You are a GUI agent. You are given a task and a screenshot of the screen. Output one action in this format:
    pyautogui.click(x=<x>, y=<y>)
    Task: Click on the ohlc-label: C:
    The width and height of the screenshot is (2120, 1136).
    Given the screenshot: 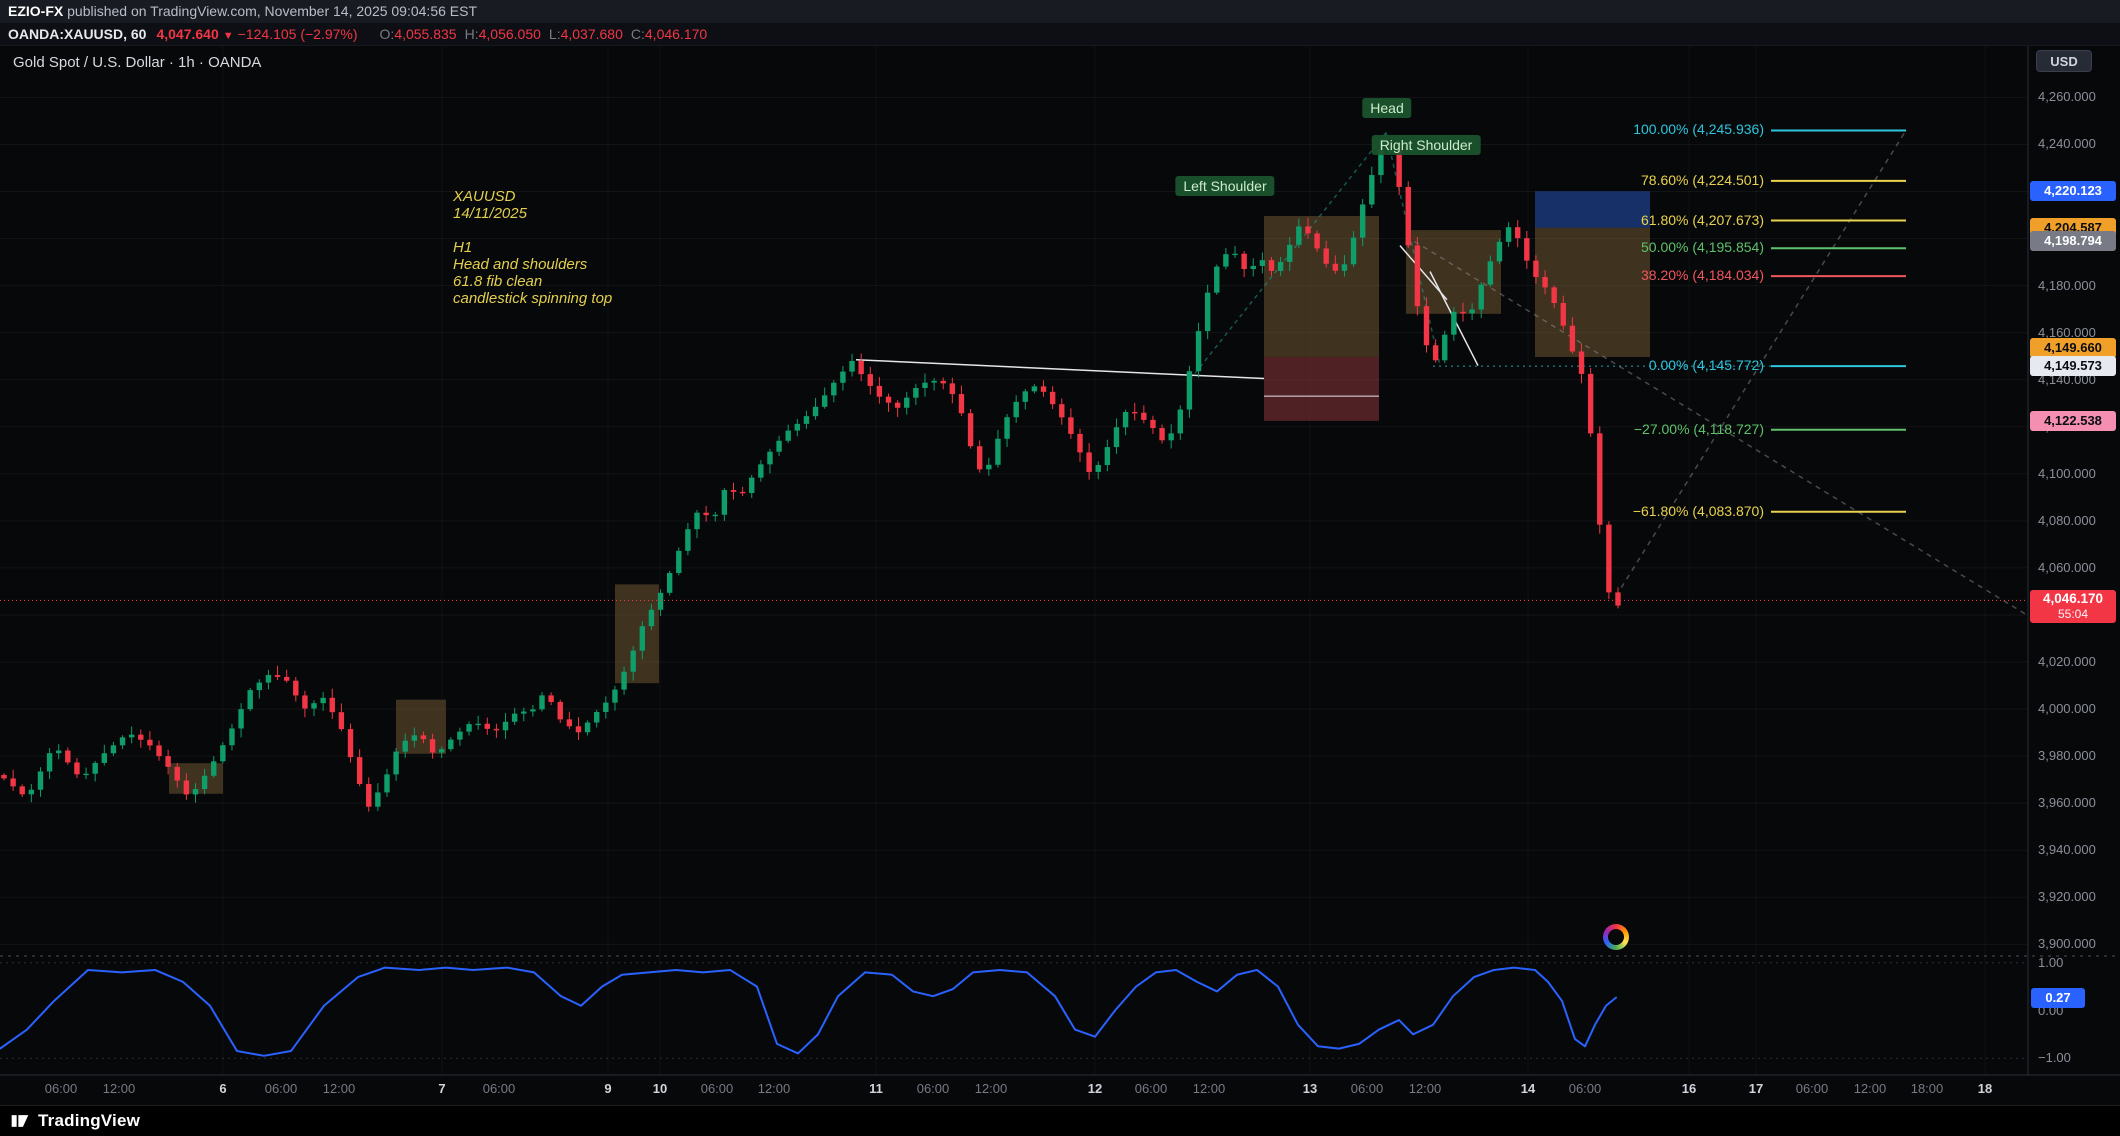 What is the action you would take?
    pyautogui.click(x=637, y=34)
    